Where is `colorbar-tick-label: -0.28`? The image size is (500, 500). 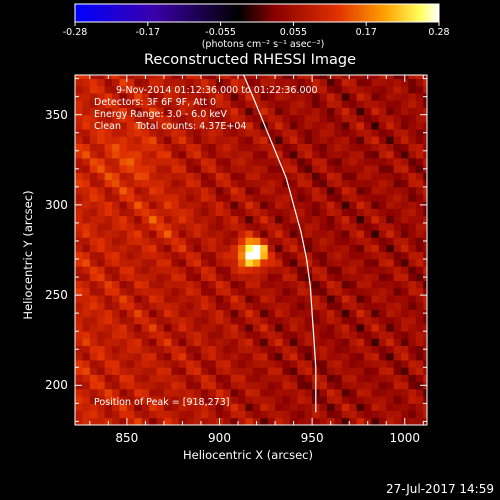
colorbar-tick-label: -0.28 is located at coordinates (75, 32).